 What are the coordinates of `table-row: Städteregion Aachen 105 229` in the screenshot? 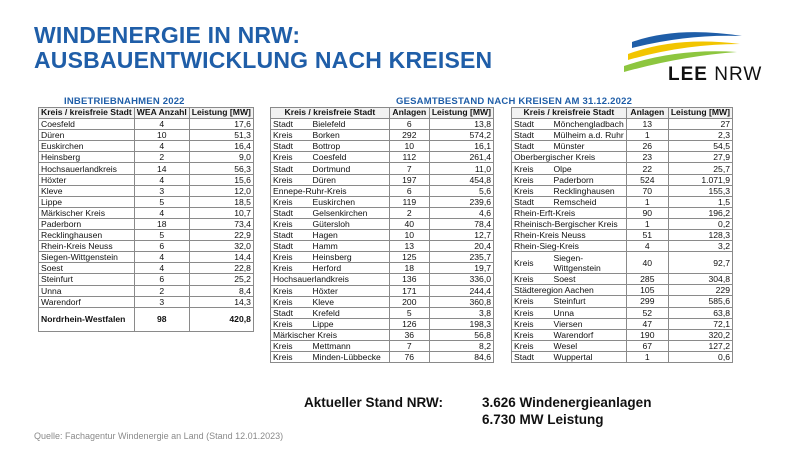 It's located at (622, 290).